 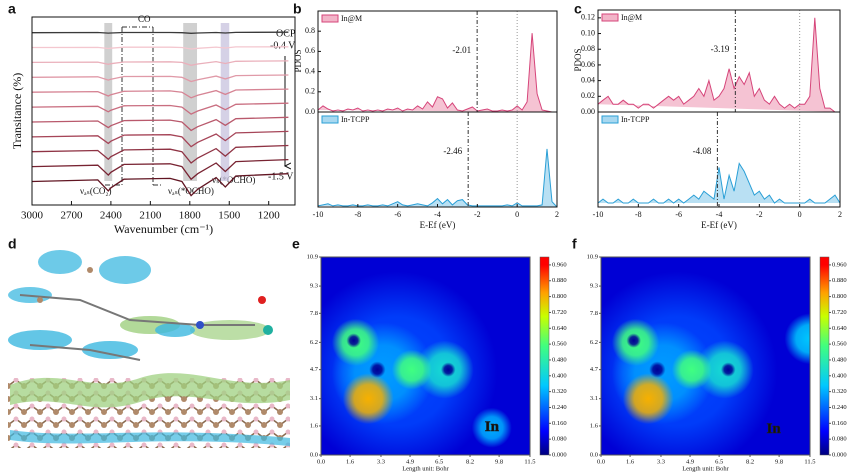 What do you see at coordinates (269, 216) in the screenshot?
I see `x-tick-label: 1200` at bounding box center [269, 216].